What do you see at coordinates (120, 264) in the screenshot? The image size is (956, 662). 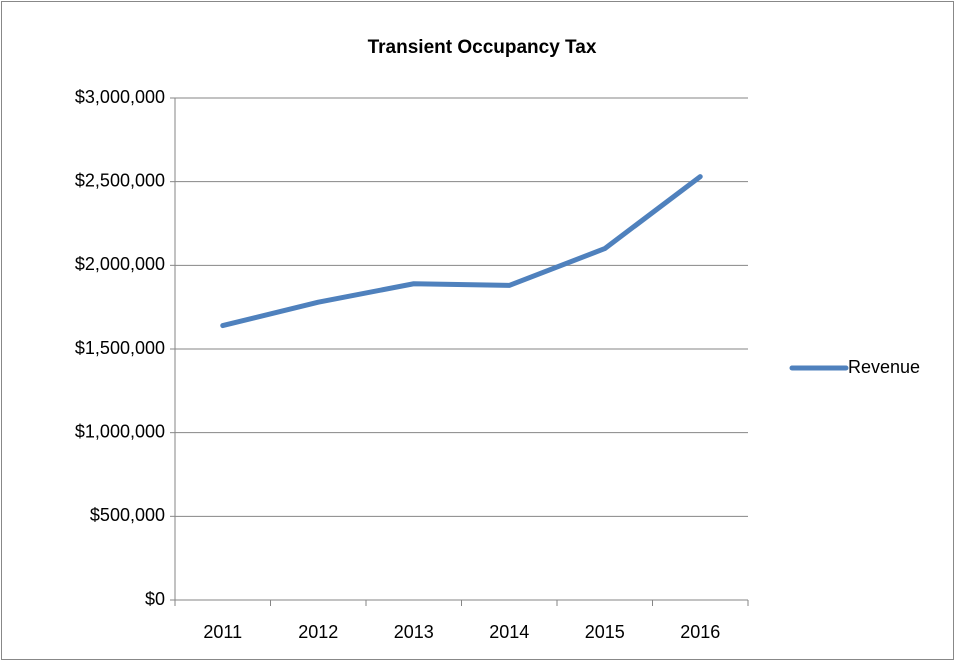 I see `y-tick-label: $2,000,000` at bounding box center [120, 264].